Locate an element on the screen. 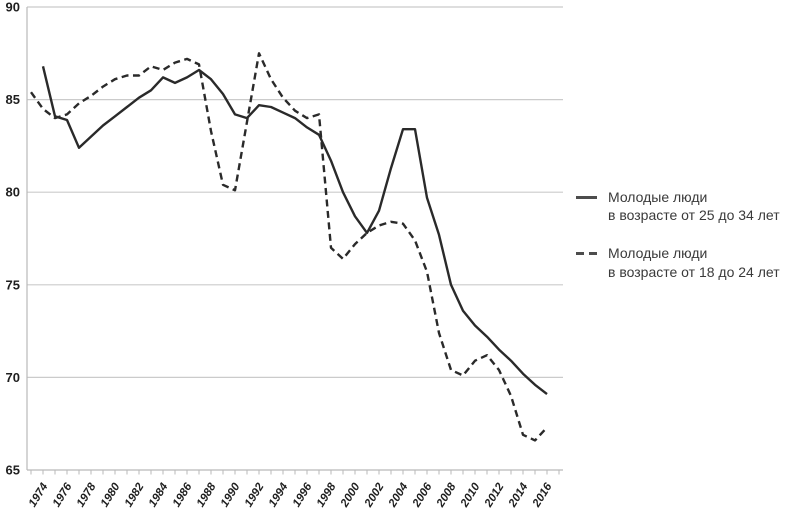 The image size is (790, 515). legend-entry-25-34: Молодые люди в возрасте от 25 до 34 лет is located at coordinates (681, 206).